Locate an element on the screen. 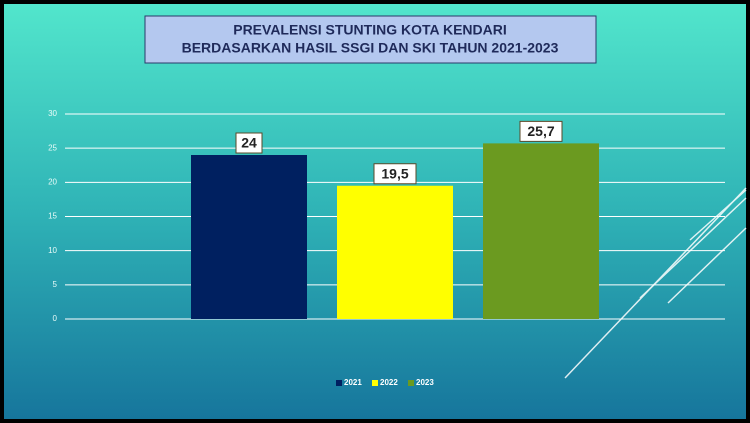  y-tick-label: 15 is located at coordinates (52, 216).